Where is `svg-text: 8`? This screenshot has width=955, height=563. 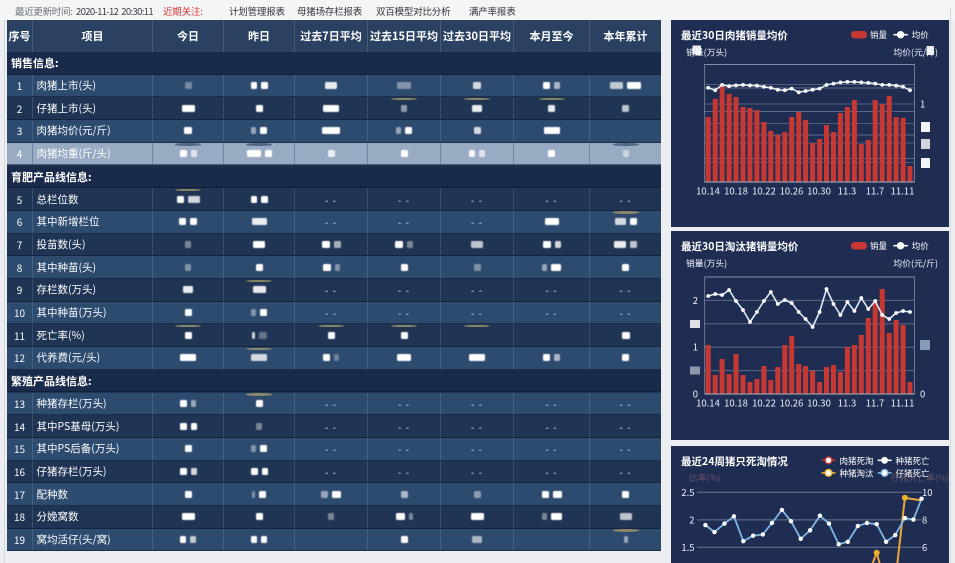 svg-text: 8 is located at coordinates (924, 520).